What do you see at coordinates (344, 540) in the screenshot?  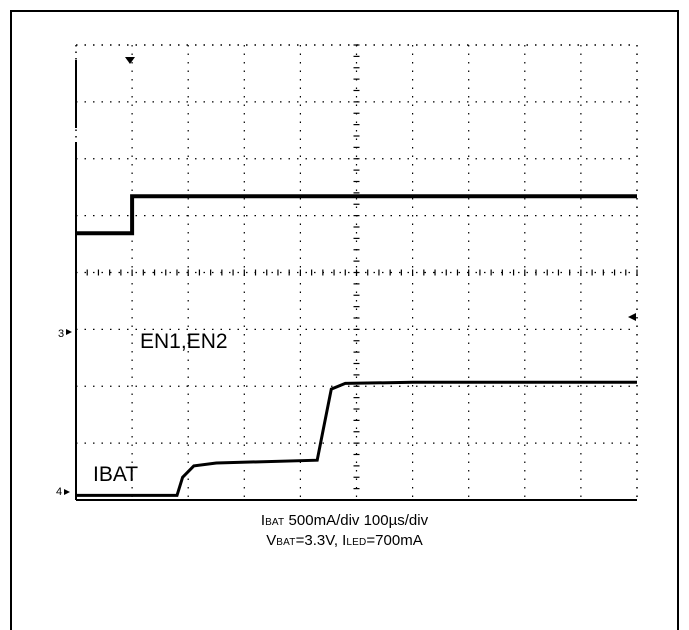 I see `caption-line-2: VBAT=3.3V, ILED=700mA` at bounding box center [344, 540].